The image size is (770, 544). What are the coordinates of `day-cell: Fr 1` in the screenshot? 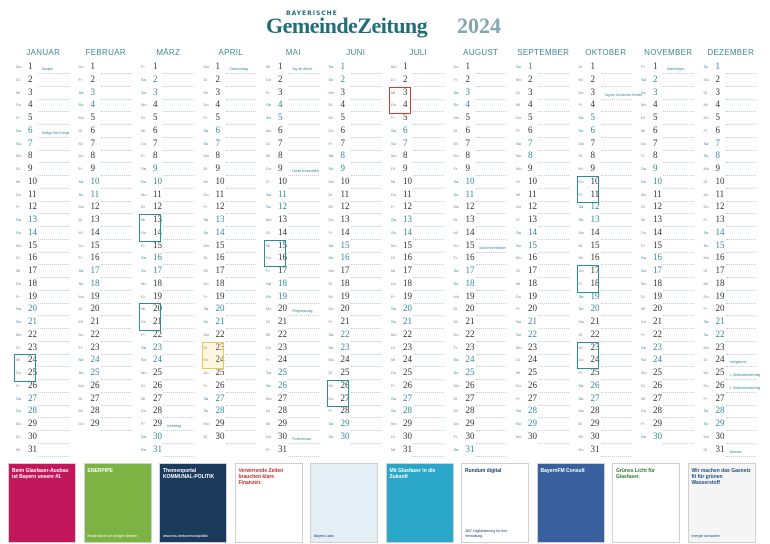 It's located at (168, 68).